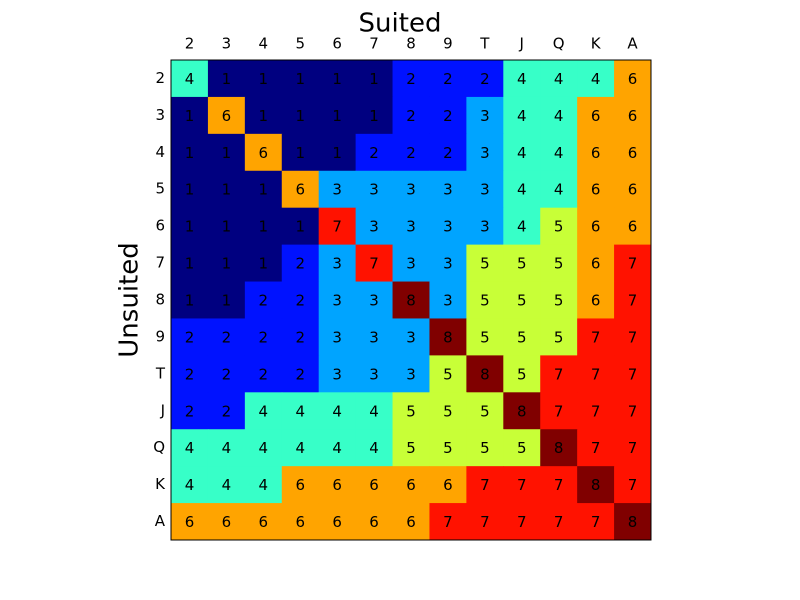 The width and height of the screenshot is (800, 600). I want to click on x-tick-label: T, so click(484, 44).